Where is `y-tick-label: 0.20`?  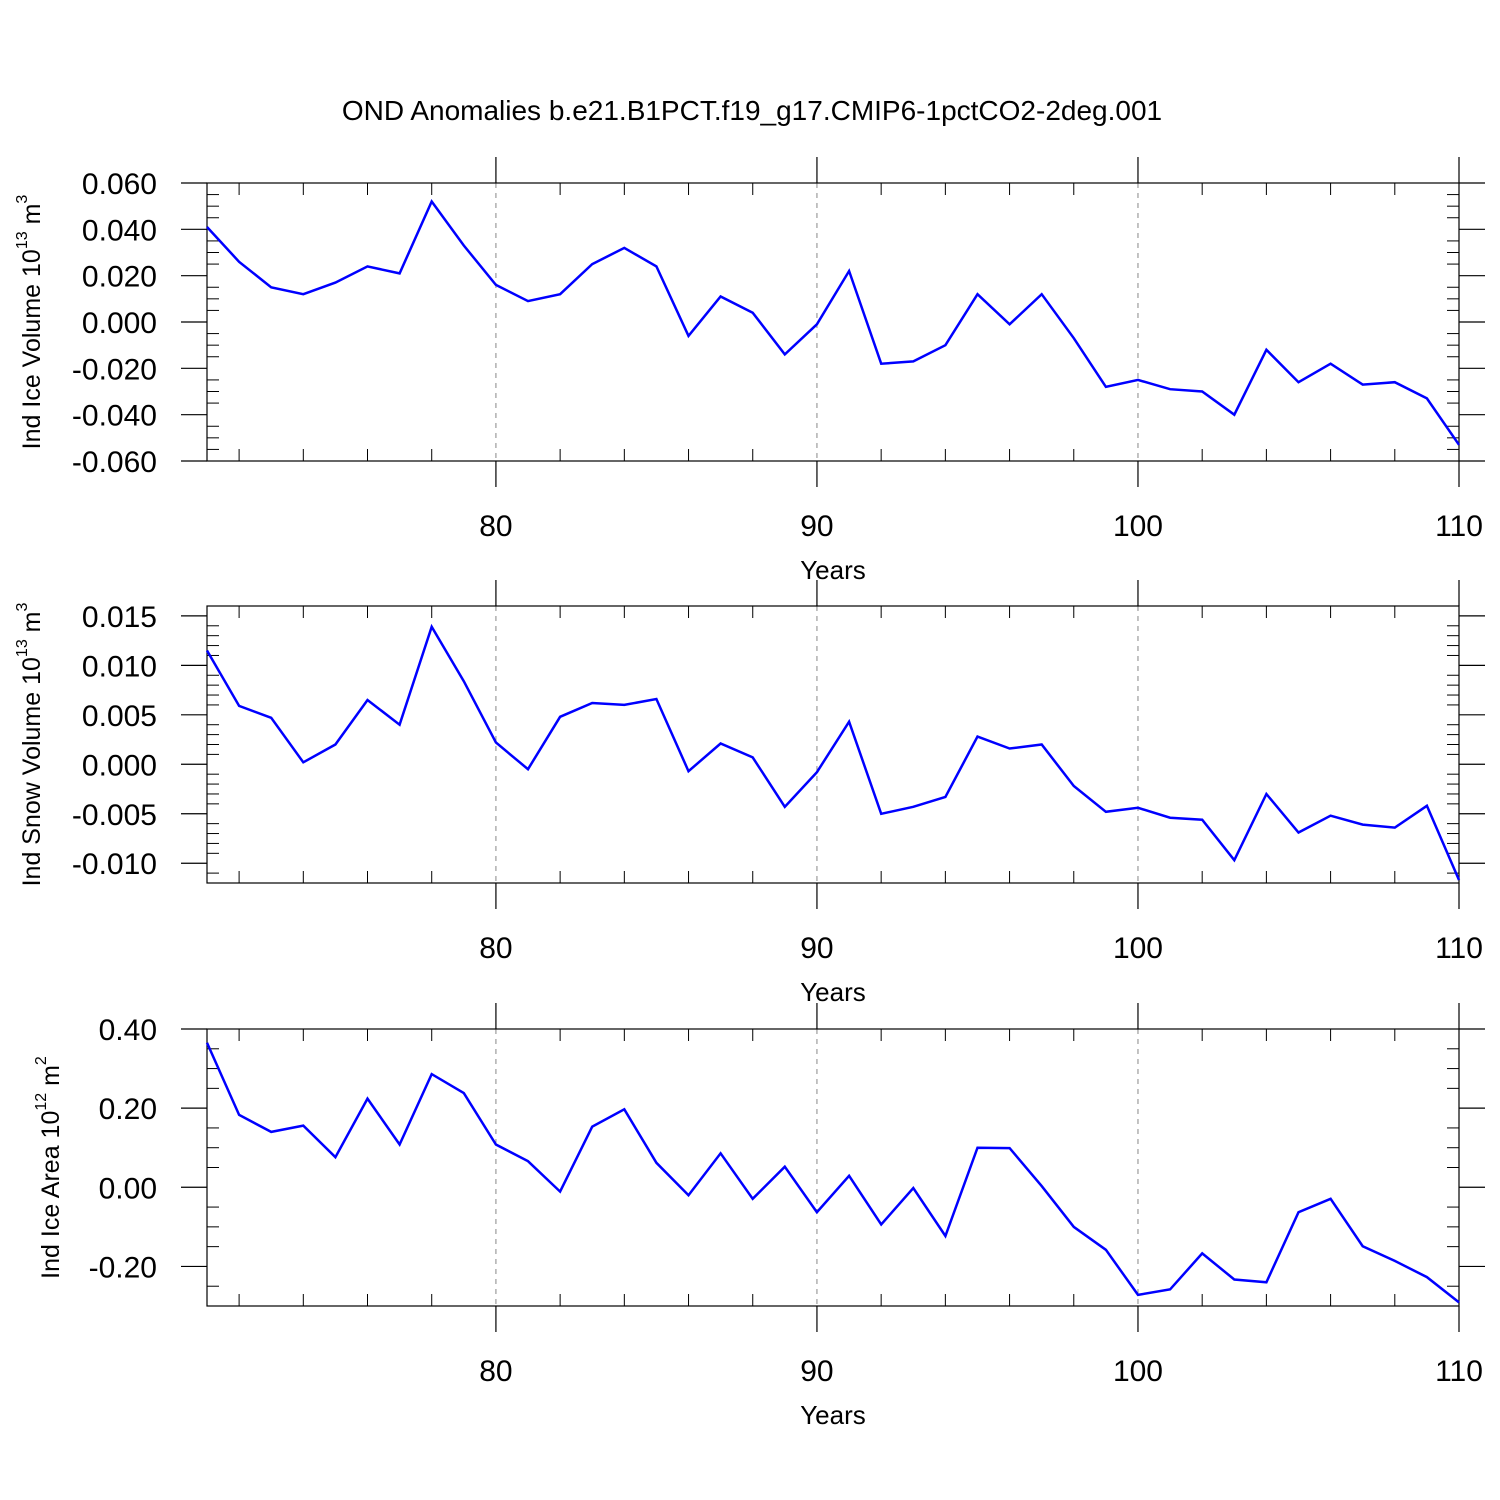 y-tick-label: 0.20 is located at coordinates (128, 1109).